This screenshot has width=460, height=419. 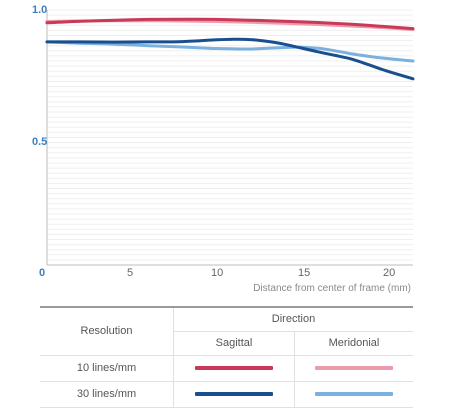 What do you see at coordinates (230, 51) in the screenshot?
I see `series-line-30-meridonial` at bounding box center [230, 51].